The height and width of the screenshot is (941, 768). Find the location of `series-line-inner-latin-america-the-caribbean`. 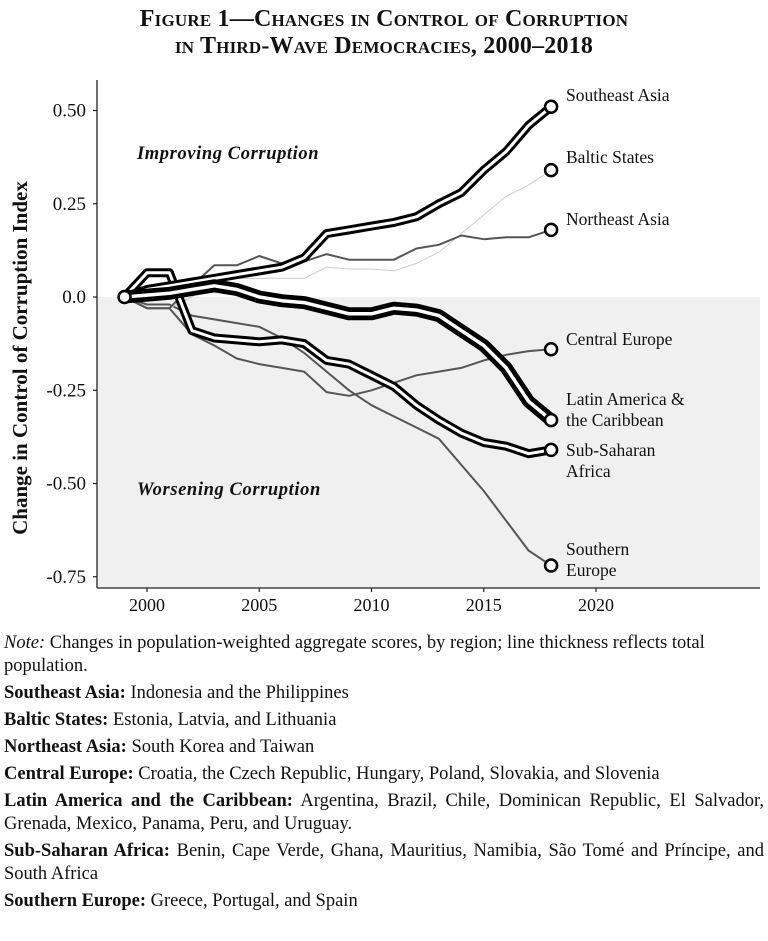

series-line-inner-latin-america-the-caribbean is located at coordinates (337, 353).